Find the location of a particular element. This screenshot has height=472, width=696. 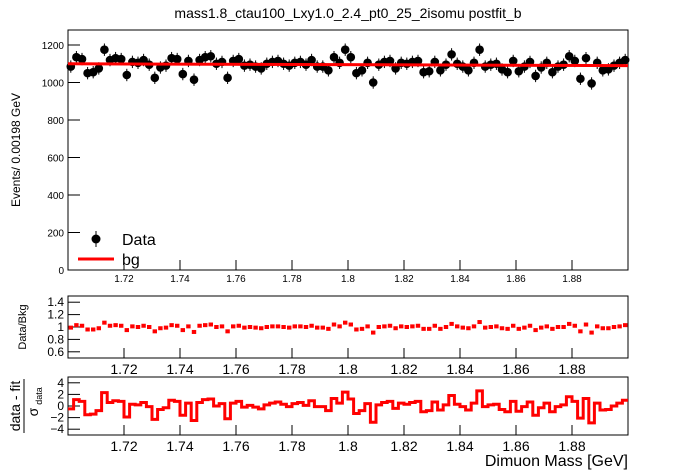

y-tick-label: 200 is located at coordinates (55, 234).